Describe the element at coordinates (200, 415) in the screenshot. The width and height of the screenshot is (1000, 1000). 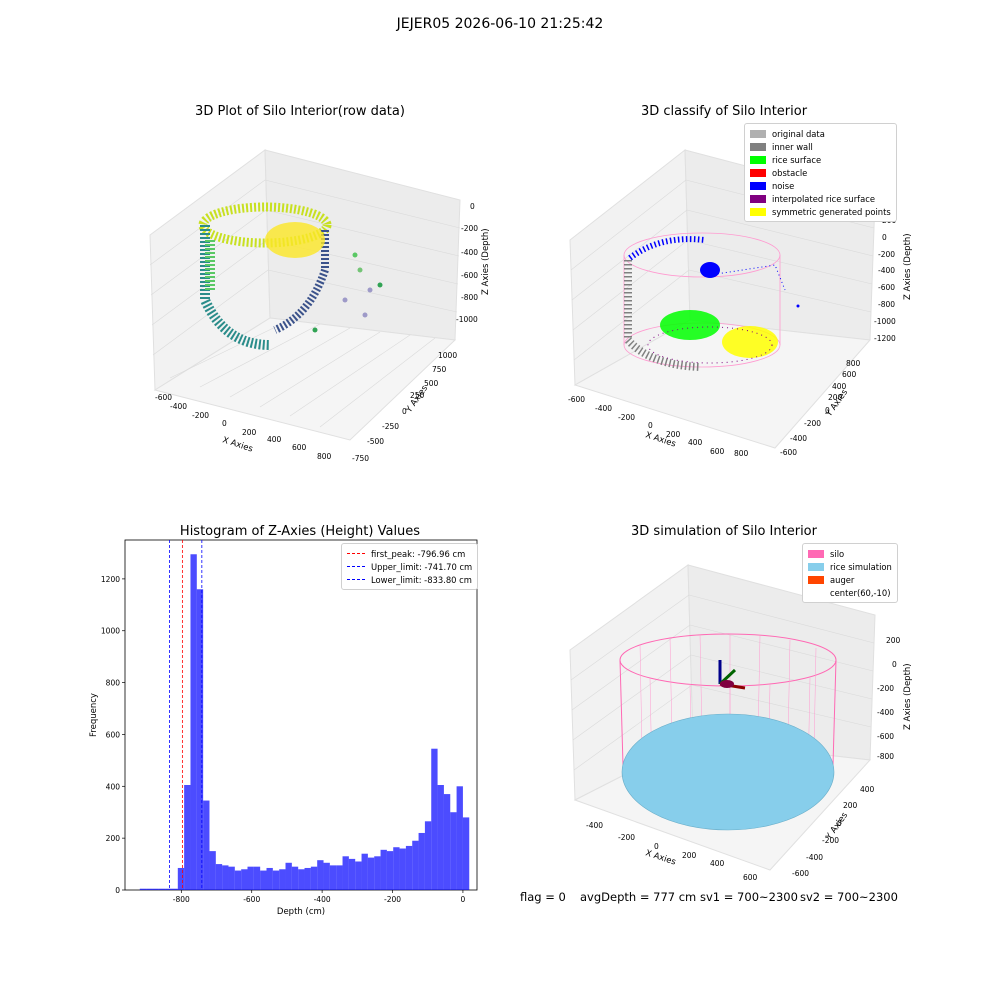
I see `plot1-xtick: -200` at that location.